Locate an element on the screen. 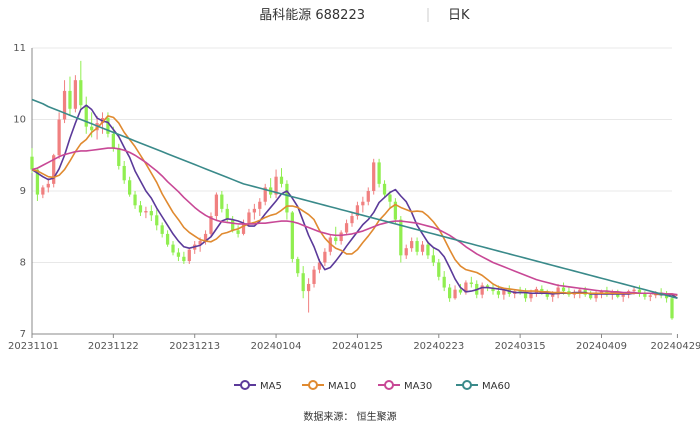 This screenshot has height=430, width=700. legend-item-ma60: MA60 is located at coordinates (483, 386).